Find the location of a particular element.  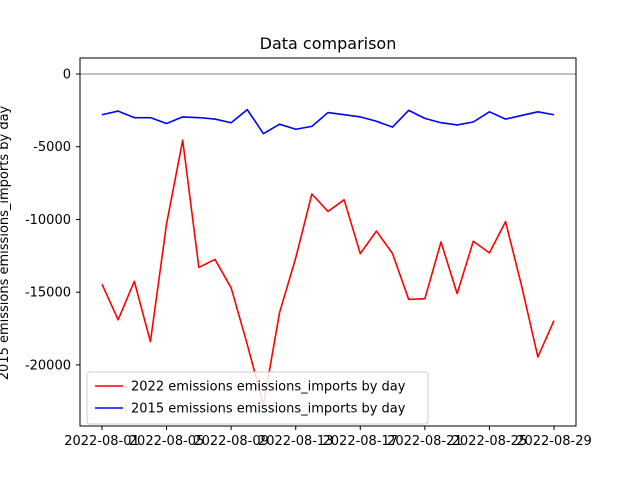

x-tick-label: 2022-08-25 is located at coordinates (490, 441).